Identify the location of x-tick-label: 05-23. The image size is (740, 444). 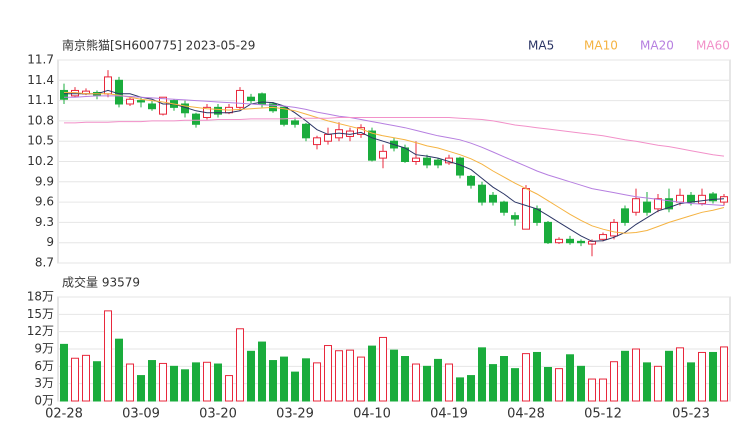
(691, 414).